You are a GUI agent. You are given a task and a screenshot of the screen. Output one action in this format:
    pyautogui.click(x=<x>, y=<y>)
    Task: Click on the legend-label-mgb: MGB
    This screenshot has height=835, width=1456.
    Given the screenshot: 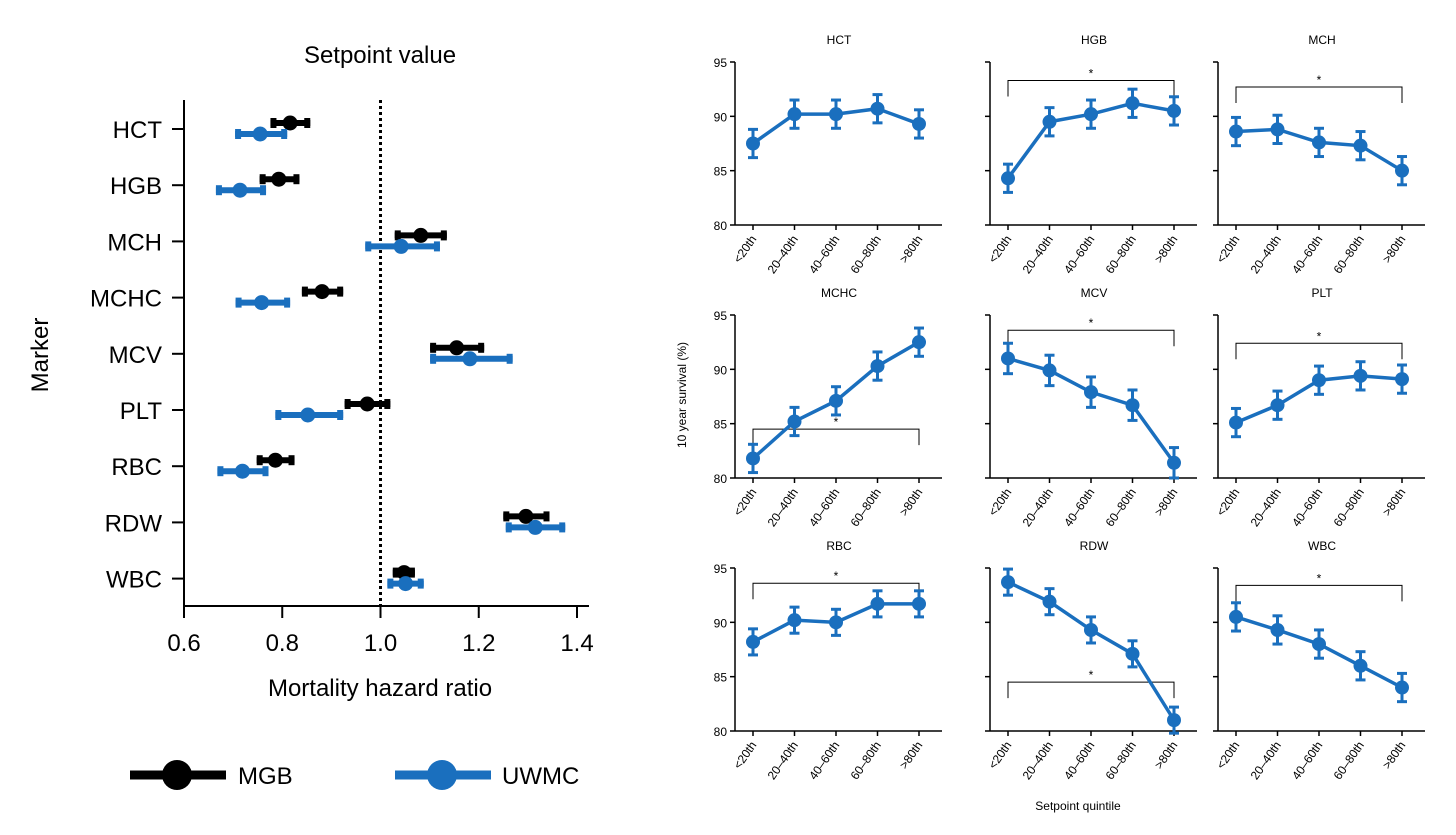 What is the action you would take?
    pyautogui.click(x=265, y=776)
    